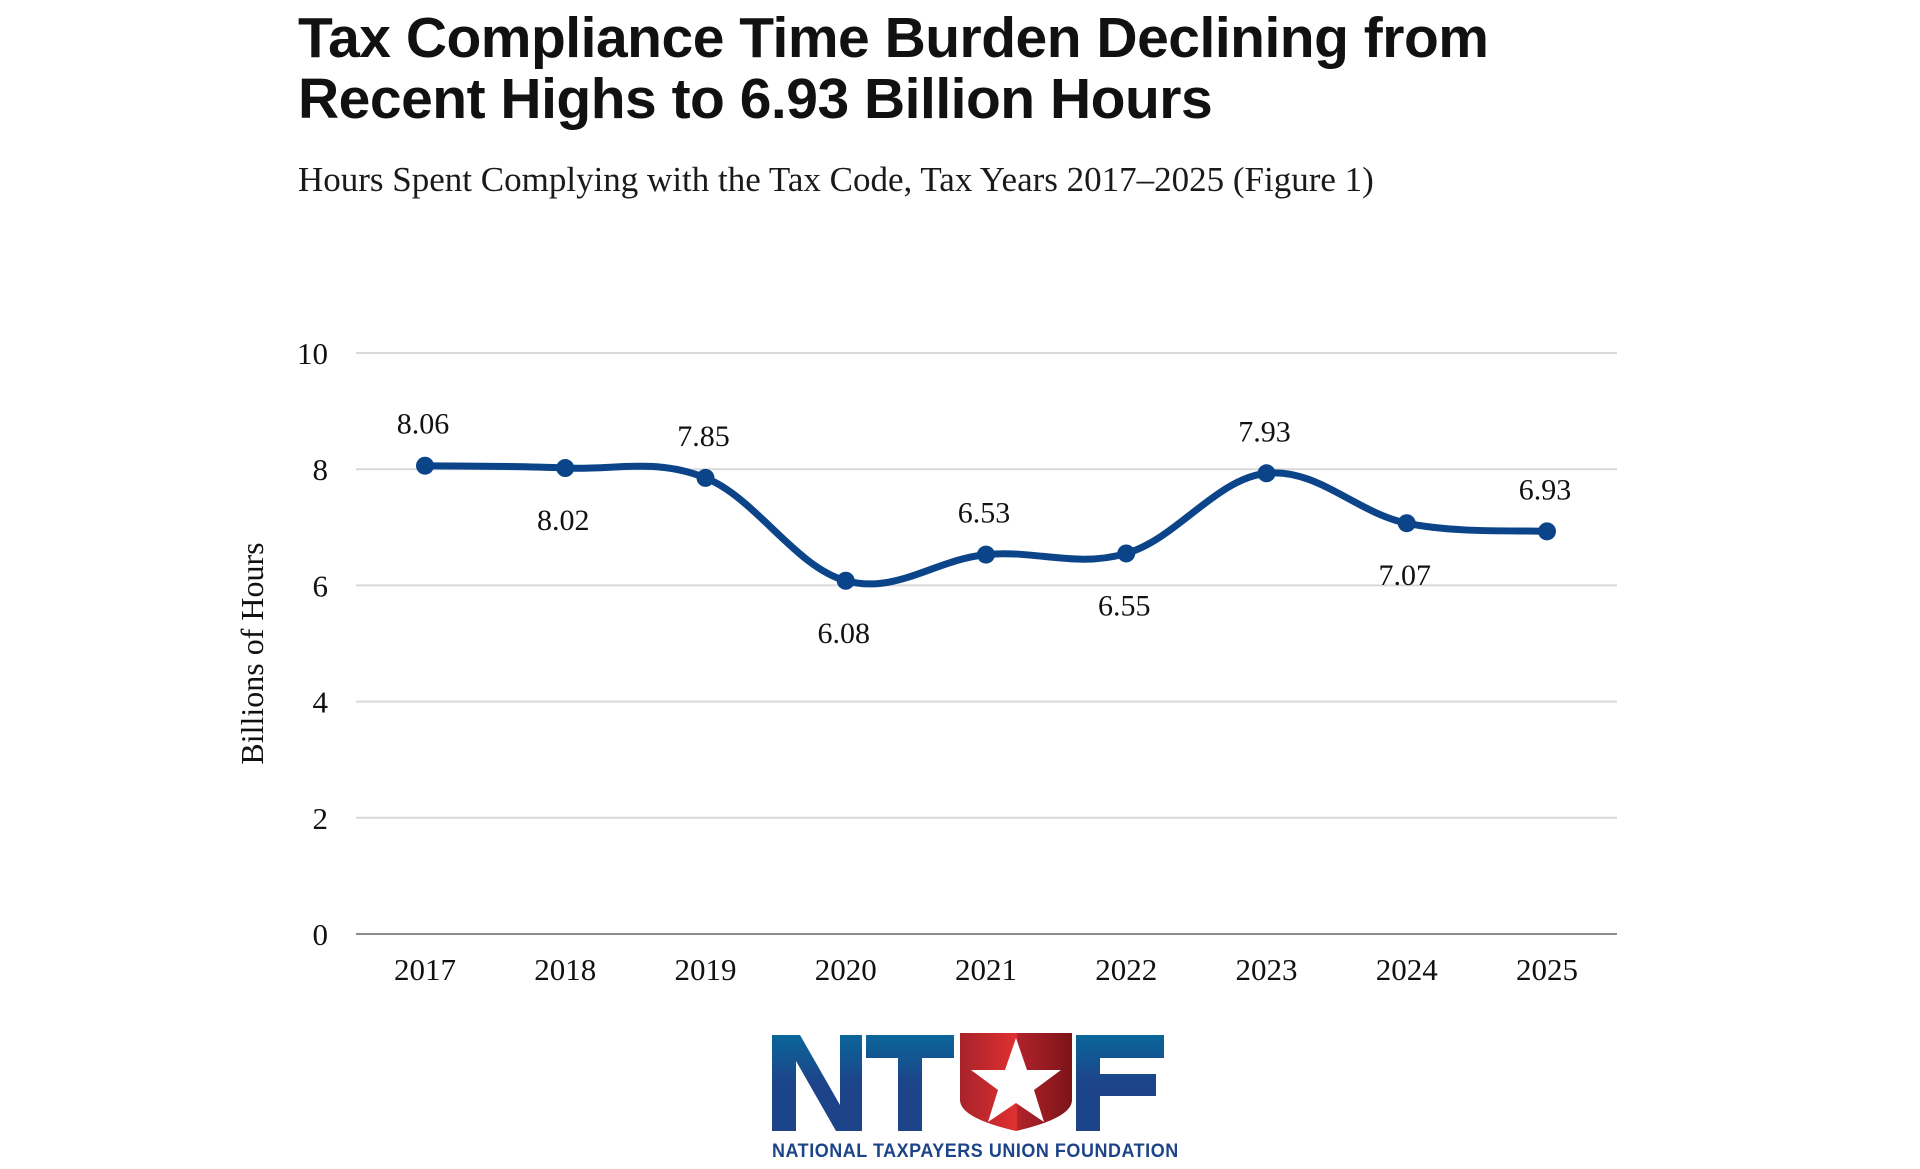  What do you see at coordinates (1124, 605) in the screenshot?
I see `data-label-2022: 6.55` at bounding box center [1124, 605].